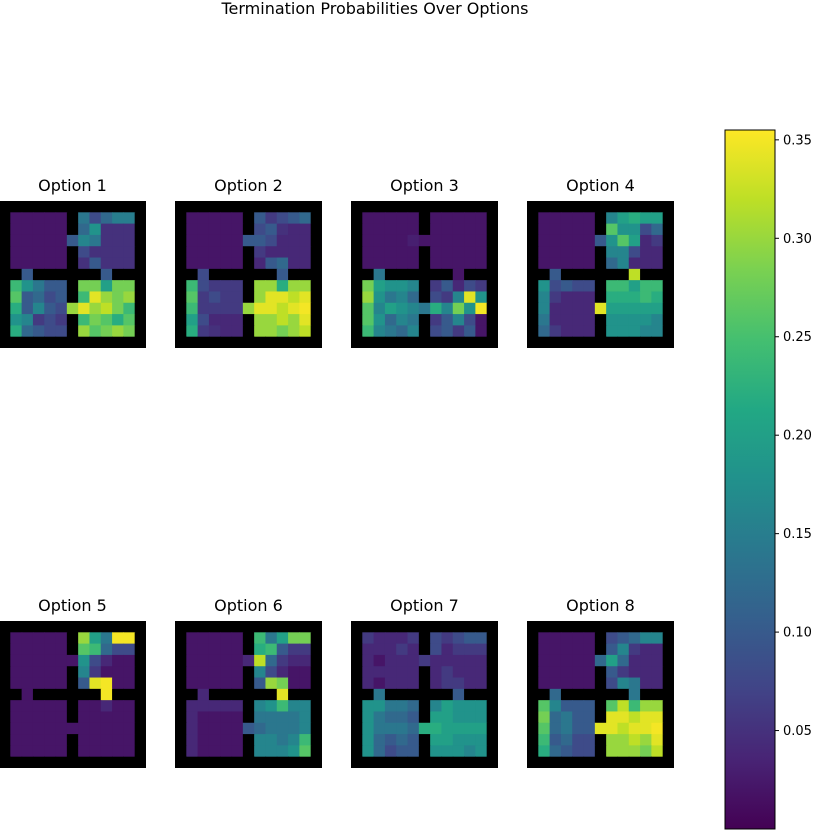  Describe the element at coordinates (768, 479) in the screenshot. I see `colorbar: 0.05 0.10 0.15 0.20 0.25 0.30 0.35` at that location.